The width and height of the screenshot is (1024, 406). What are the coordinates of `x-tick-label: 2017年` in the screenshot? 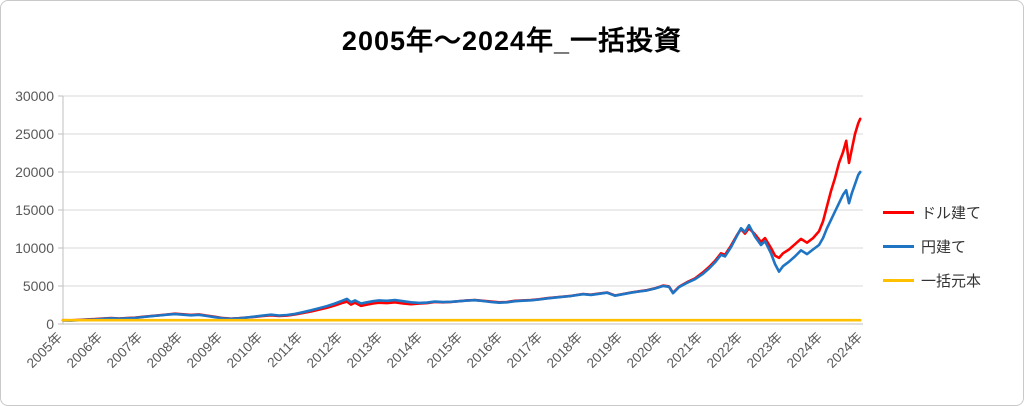 It's located at (524, 350).